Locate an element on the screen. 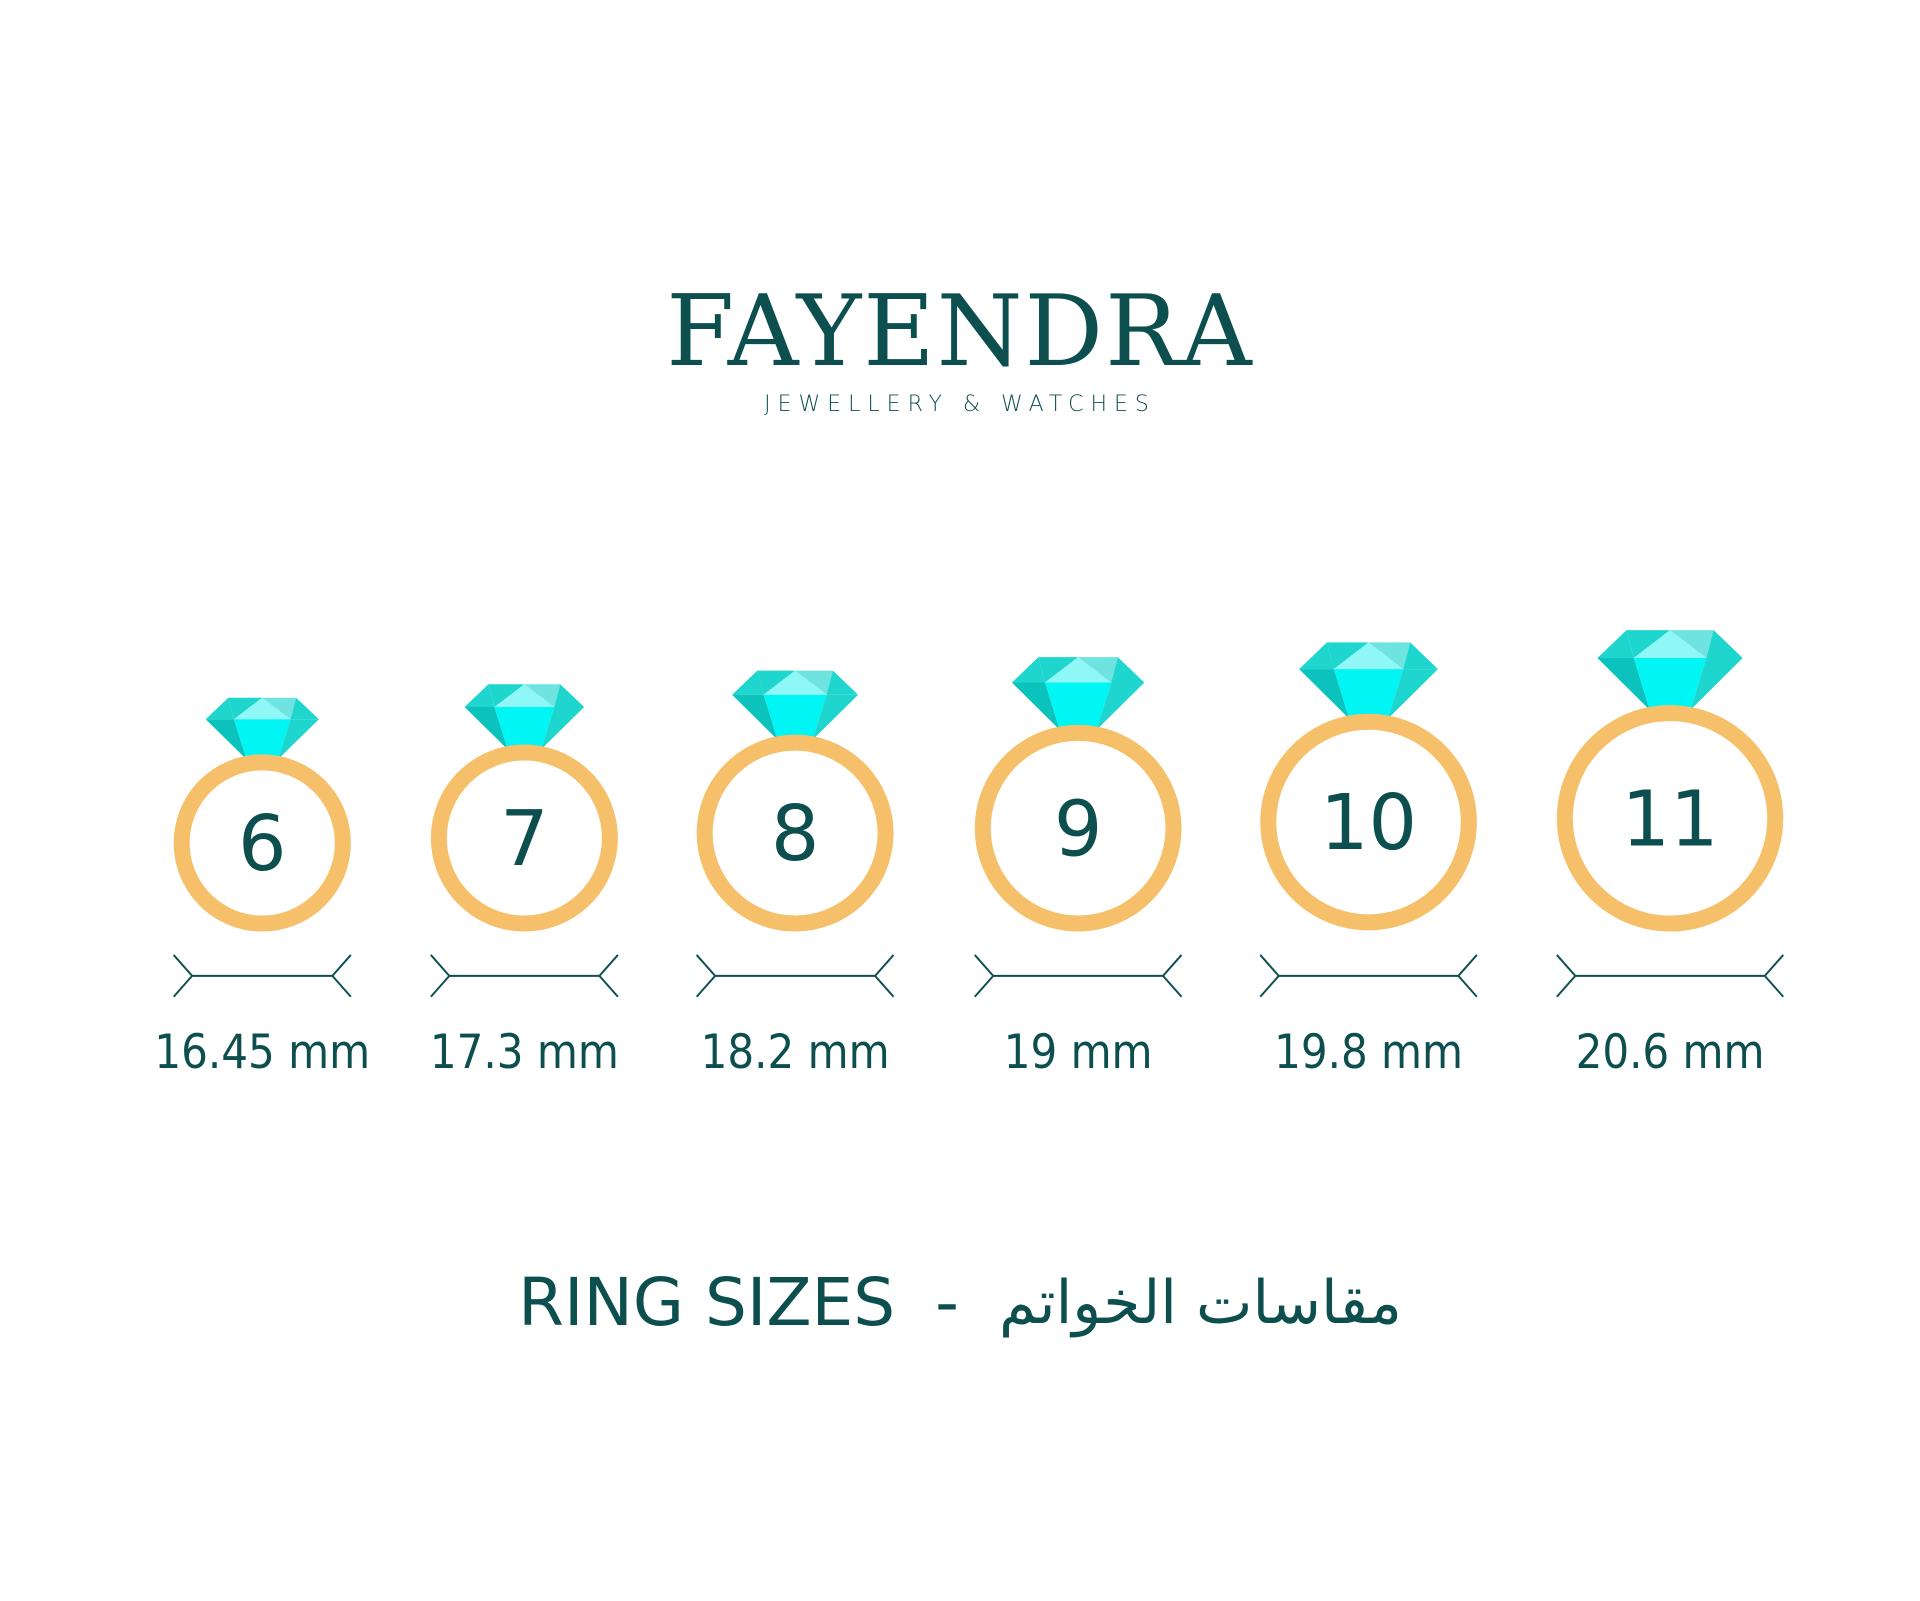 The height and width of the screenshot is (1601, 1920). diameter-label: 16.45 mm is located at coordinates (262, 1053).